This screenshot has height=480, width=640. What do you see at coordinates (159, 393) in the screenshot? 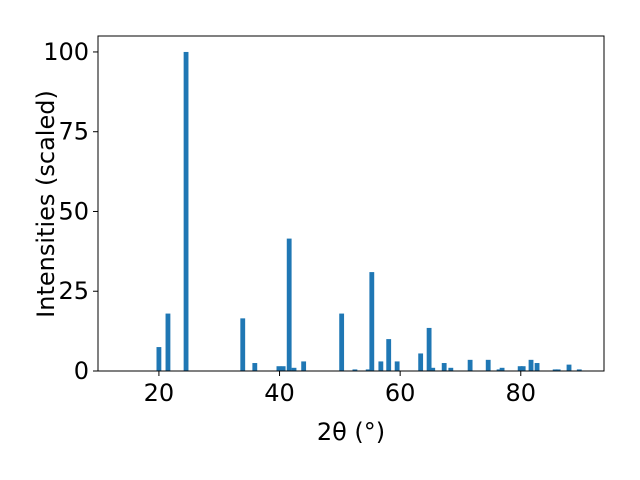
I see `x-tick-label: 20` at bounding box center [159, 393].